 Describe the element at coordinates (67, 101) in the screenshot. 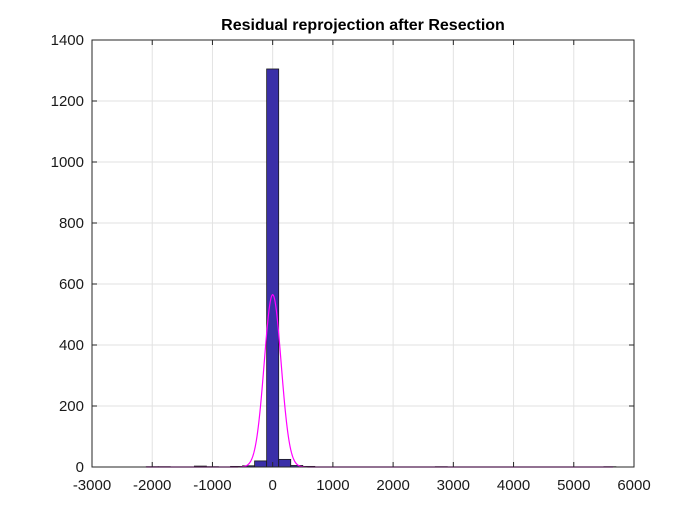

I see `y-tick-label: 1200` at that location.